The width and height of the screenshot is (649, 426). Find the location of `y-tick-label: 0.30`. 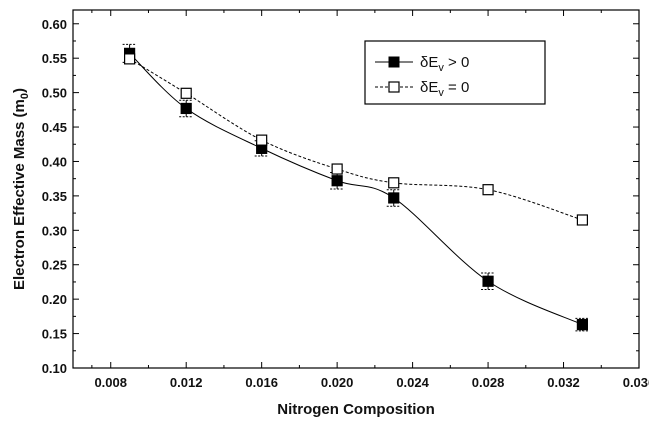

y-tick-label: 0.30 is located at coordinates (54, 230).